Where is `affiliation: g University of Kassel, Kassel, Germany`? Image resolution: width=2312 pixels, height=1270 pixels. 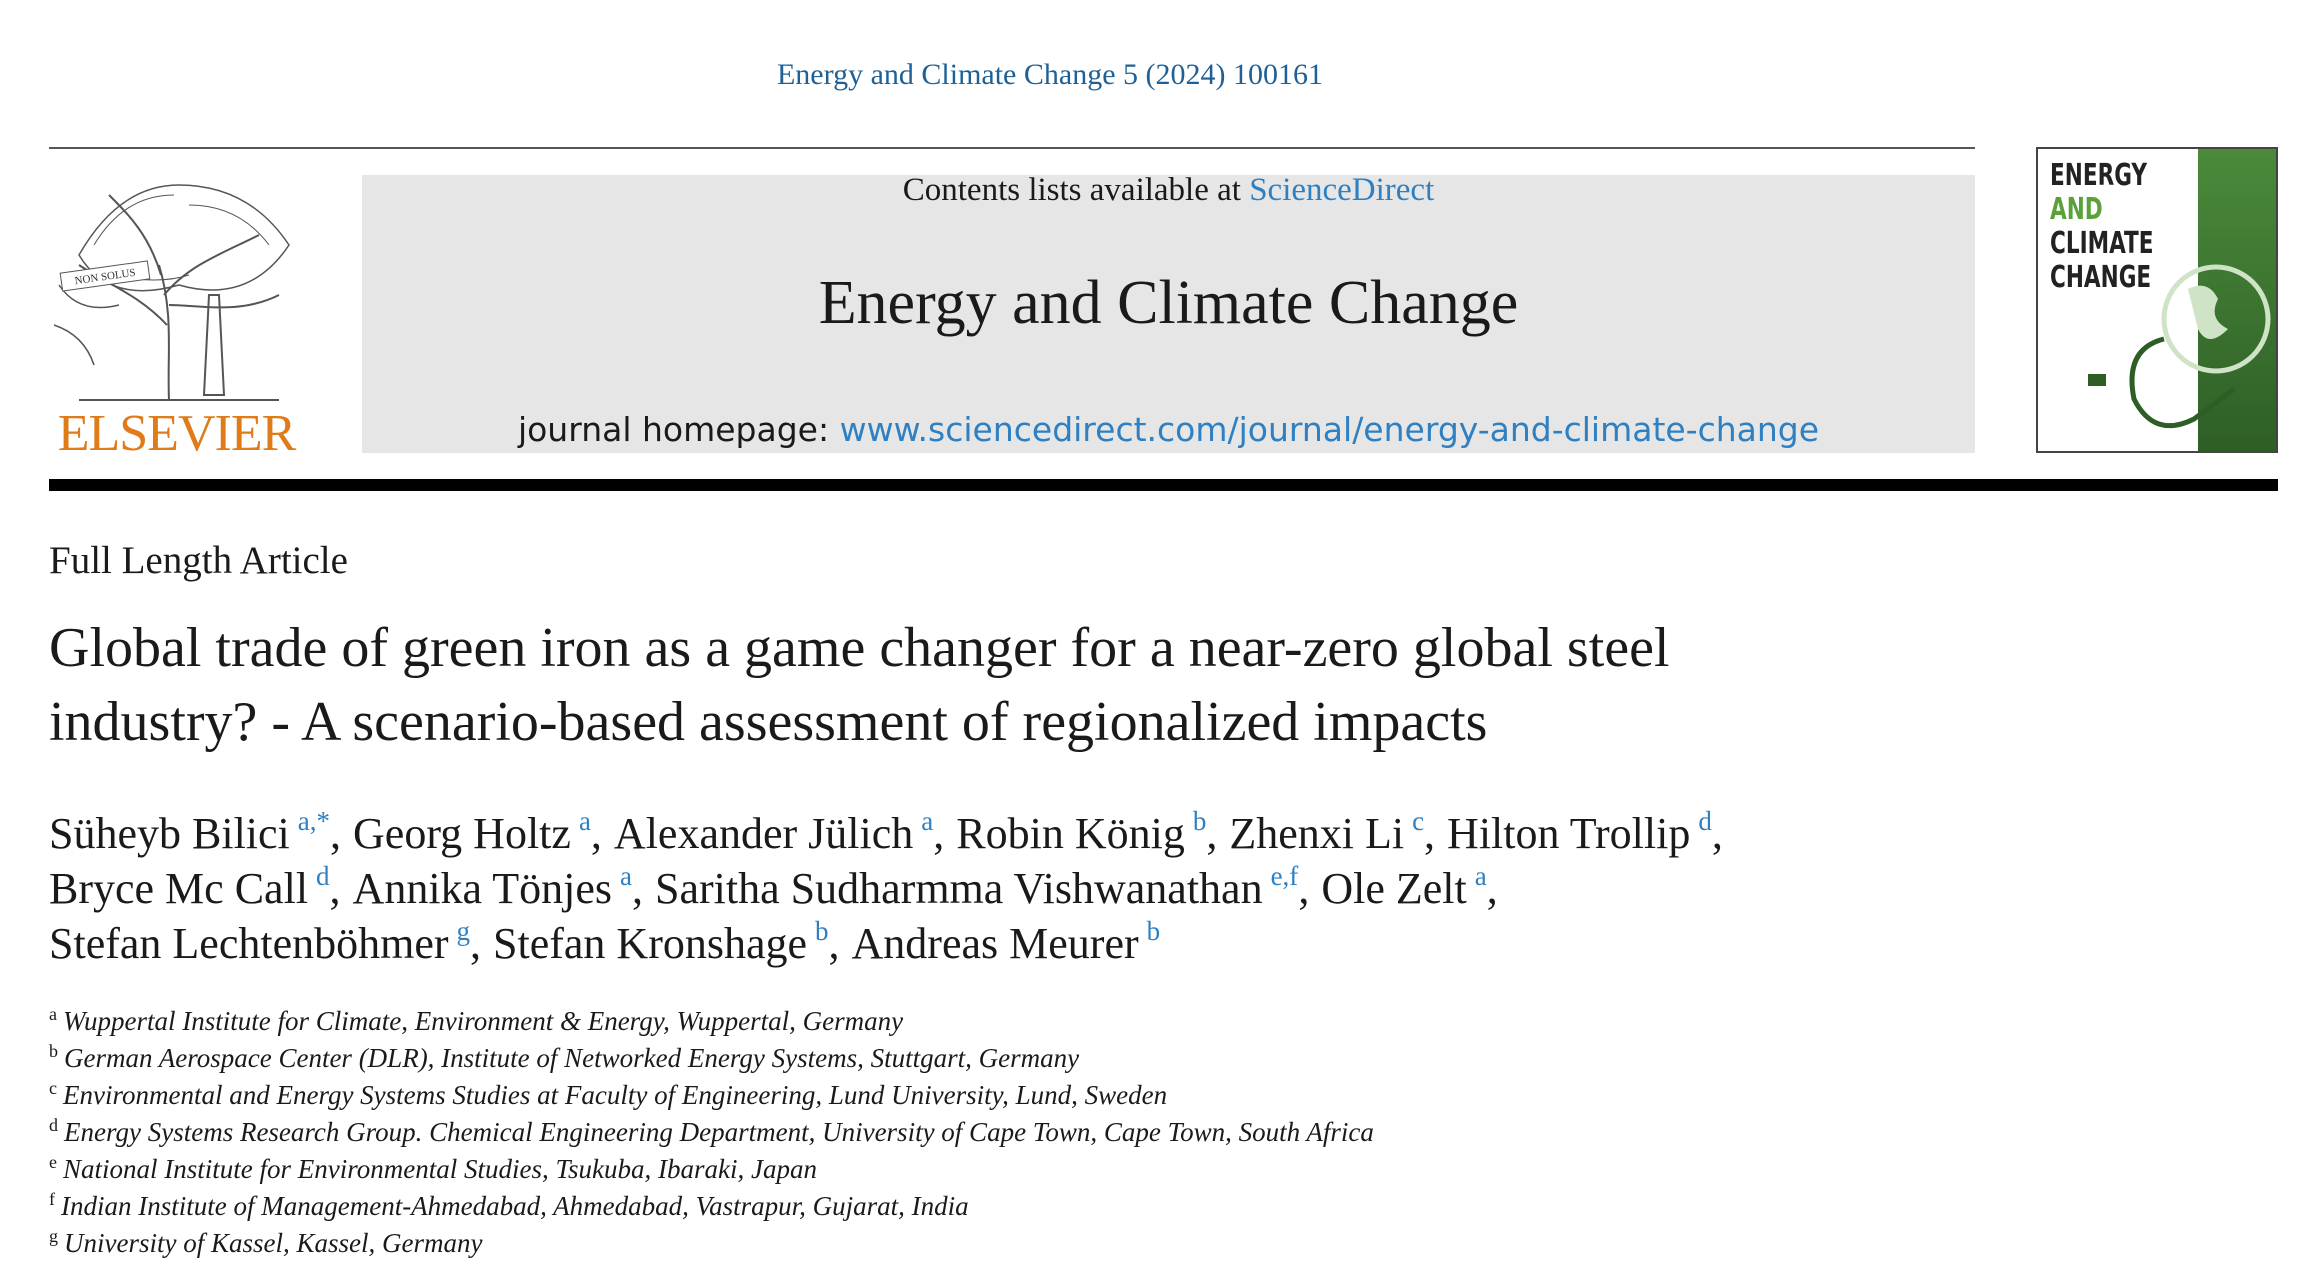
affiliation: g University of Kassel, Kassel, Germany is located at coordinates (265, 1242).